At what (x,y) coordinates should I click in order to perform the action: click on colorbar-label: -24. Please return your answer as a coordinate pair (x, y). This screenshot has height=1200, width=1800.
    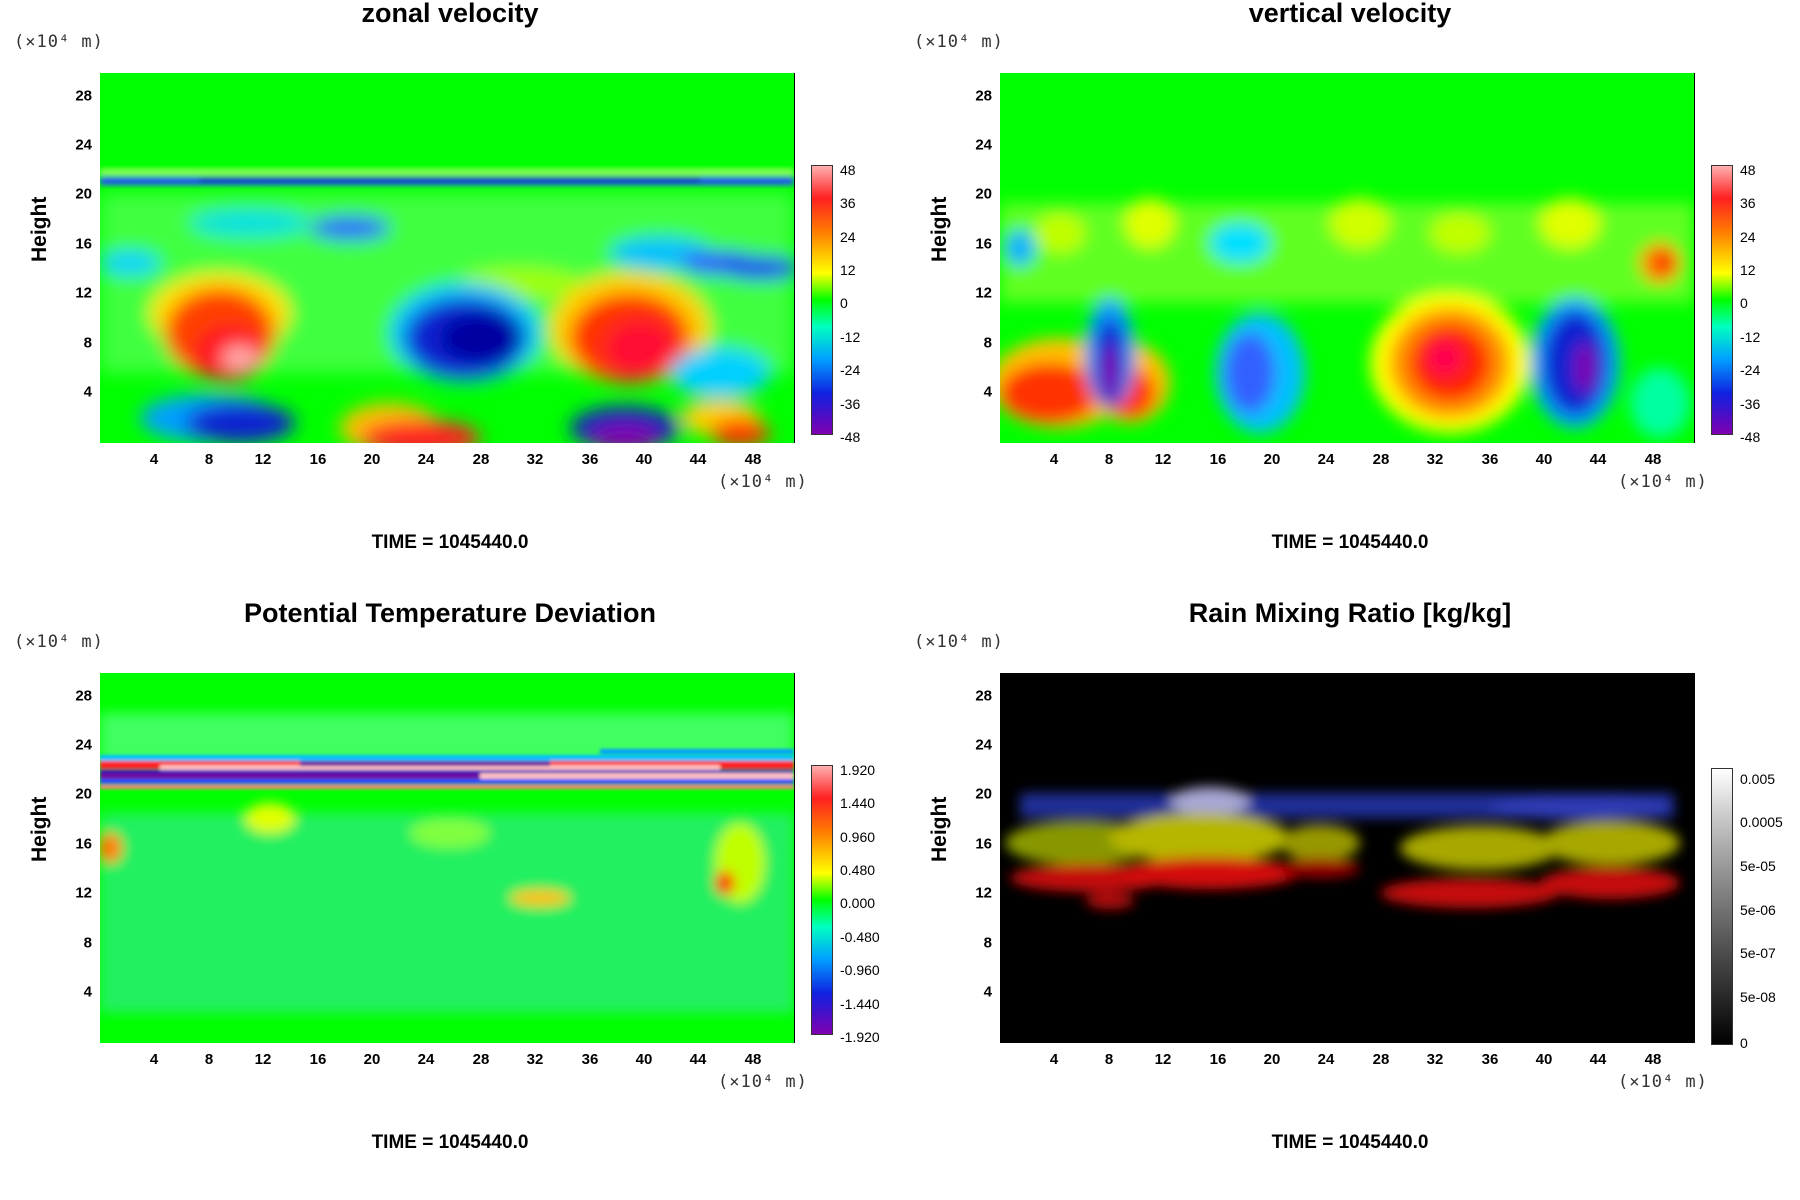
    Looking at the image, I should click on (1750, 370).